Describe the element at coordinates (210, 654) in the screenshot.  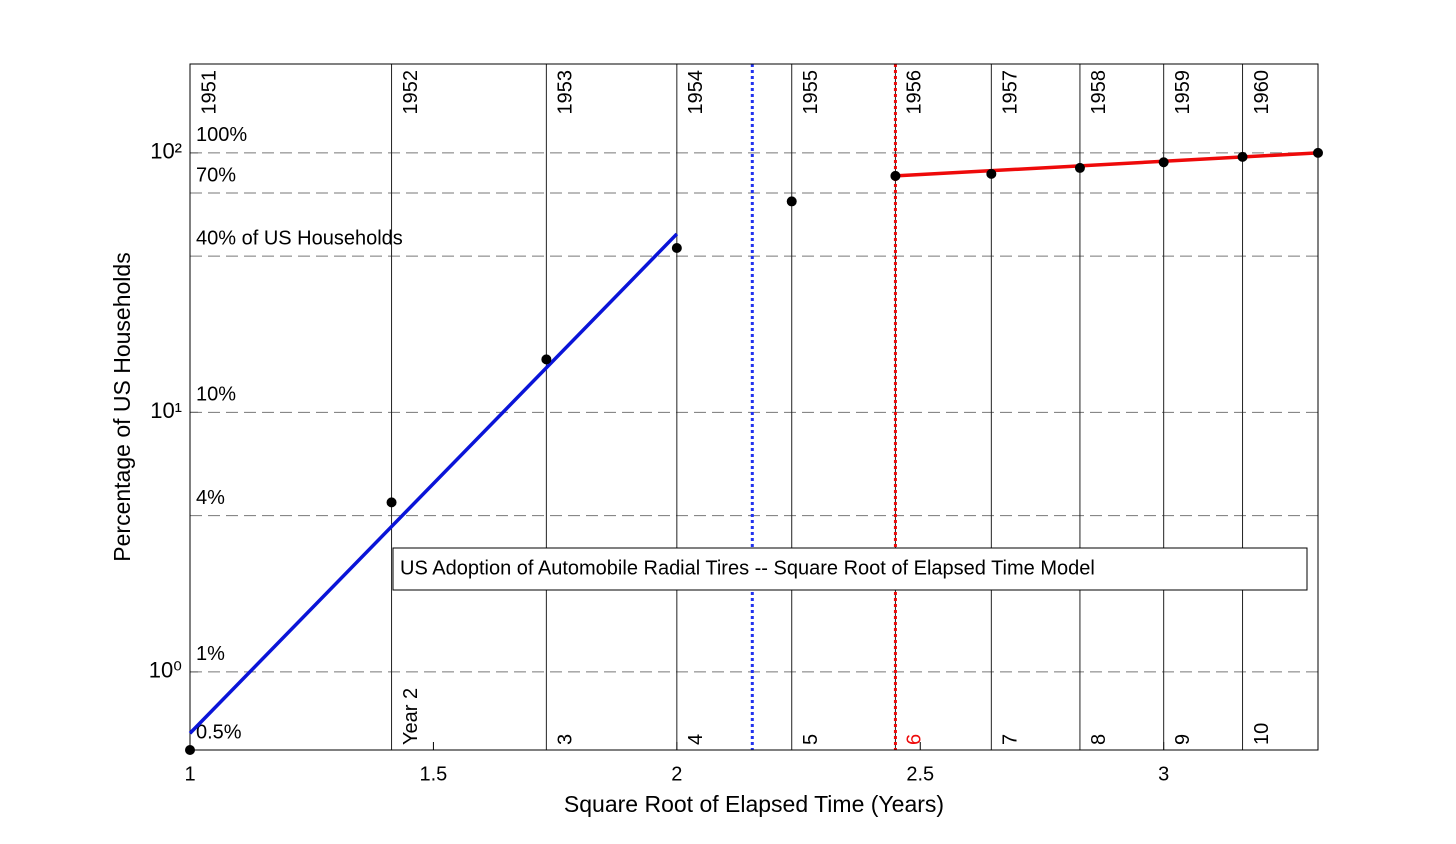
I see `ref-label: 1%` at that location.